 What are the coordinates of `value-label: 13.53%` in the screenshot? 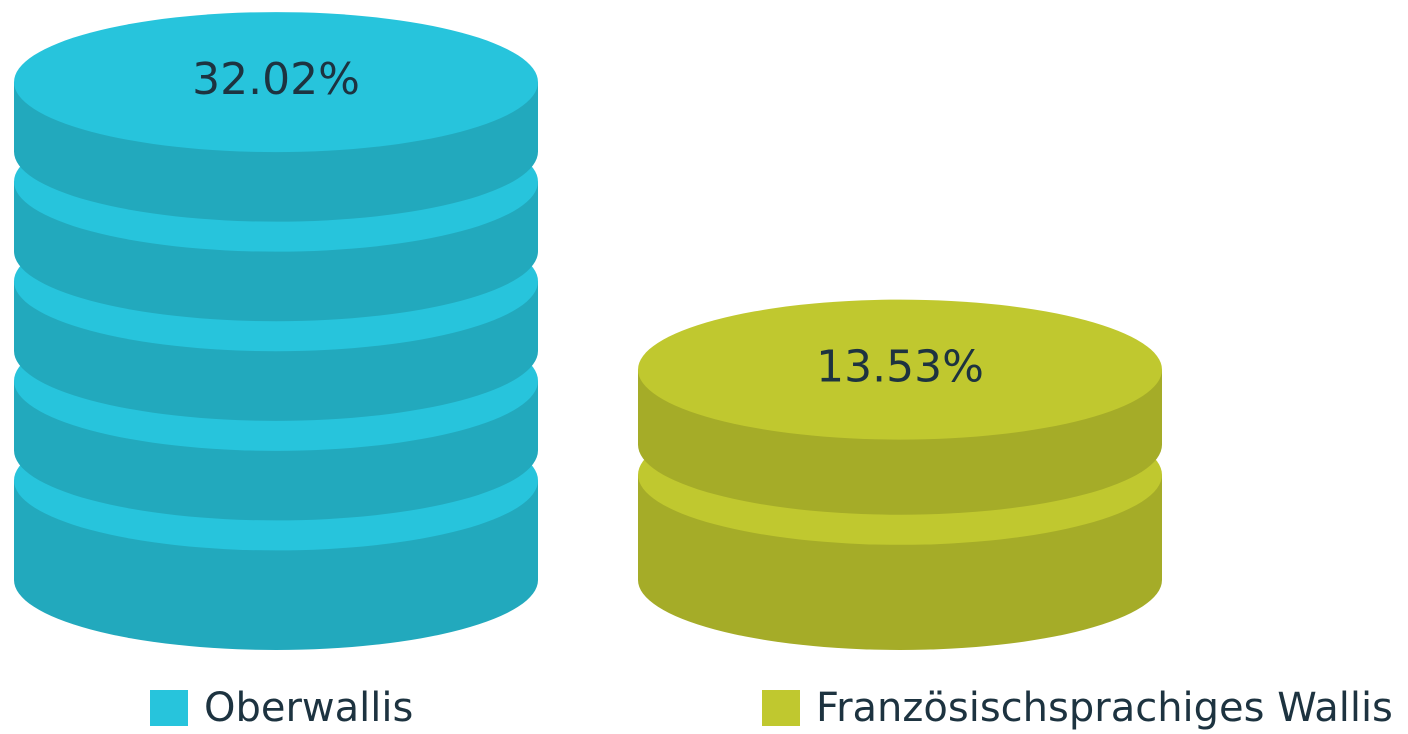 It's located at (900, 367).